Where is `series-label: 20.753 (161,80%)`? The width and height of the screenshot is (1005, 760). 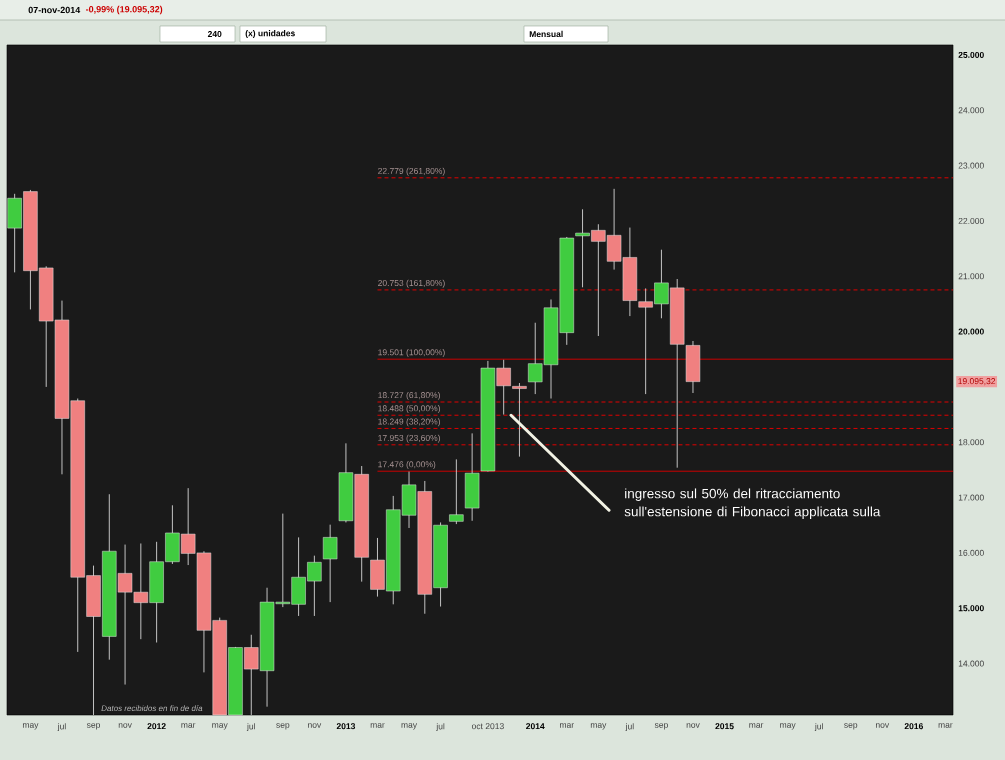
series-label: 20.753 (161,80%) is located at coordinates (411, 283).